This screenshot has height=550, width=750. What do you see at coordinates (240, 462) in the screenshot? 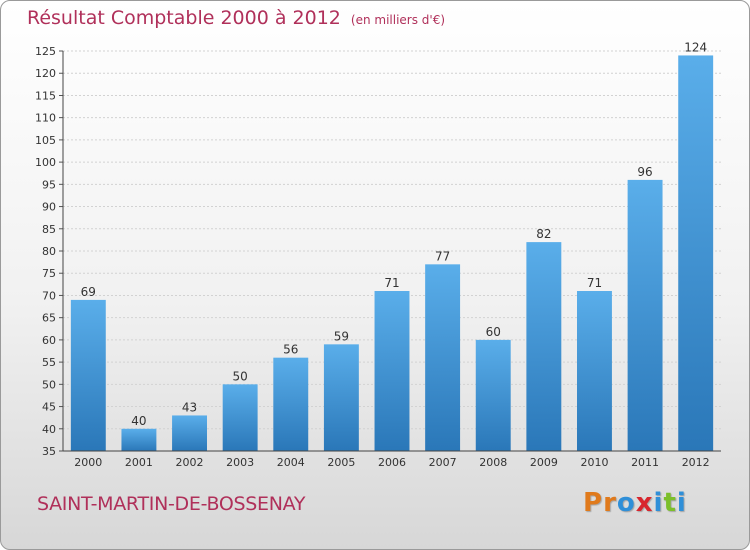
I see `x-tick-label: 2003` at bounding box center [240, 462].